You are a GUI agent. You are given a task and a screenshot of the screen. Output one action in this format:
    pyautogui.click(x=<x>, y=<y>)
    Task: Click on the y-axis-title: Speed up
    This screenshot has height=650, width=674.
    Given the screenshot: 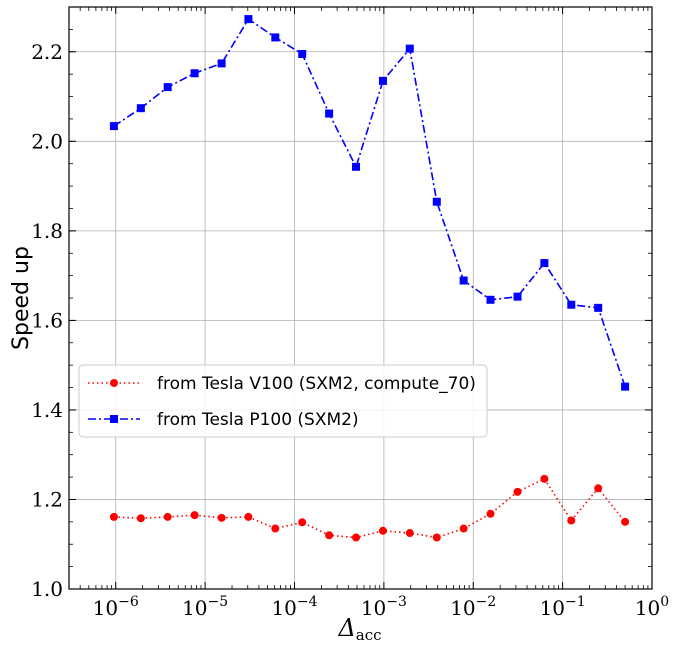 What is the action you would take?
    pyautogui.click(x=21, y=298)
    